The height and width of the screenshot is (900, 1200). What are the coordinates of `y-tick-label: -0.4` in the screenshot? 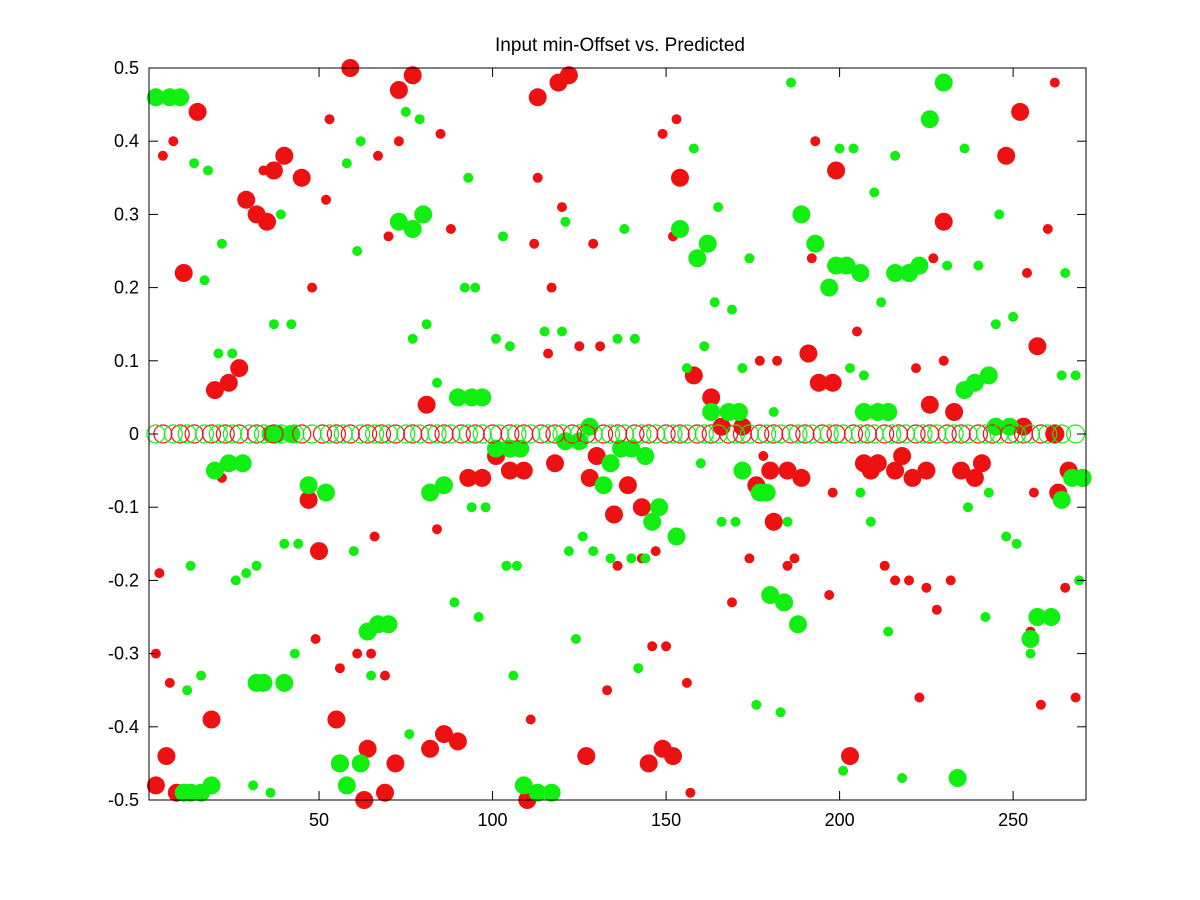 It's located at (123, 727).